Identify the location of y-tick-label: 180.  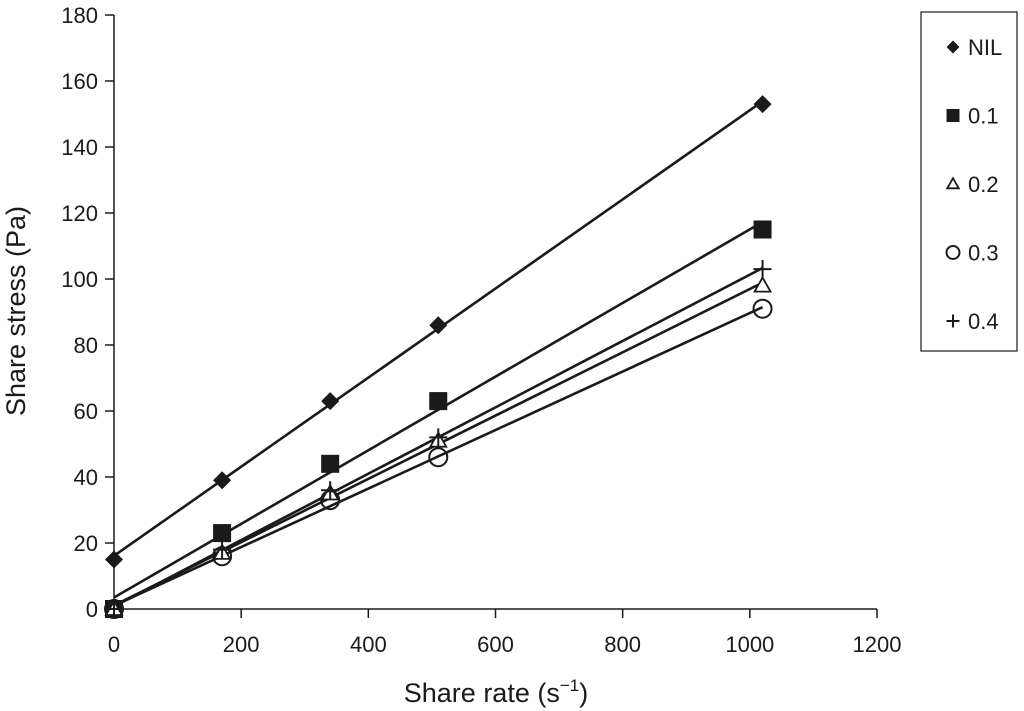
(79, 15).